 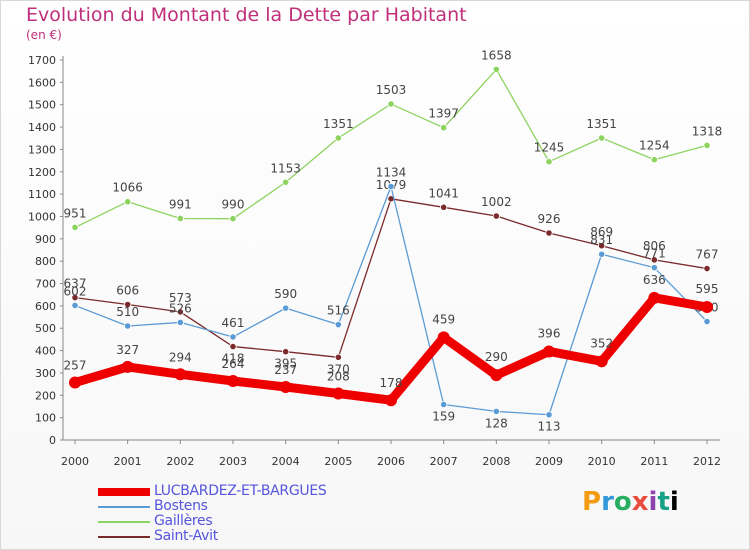 I want to click on data-label: 595, so click(x=707, y=289).